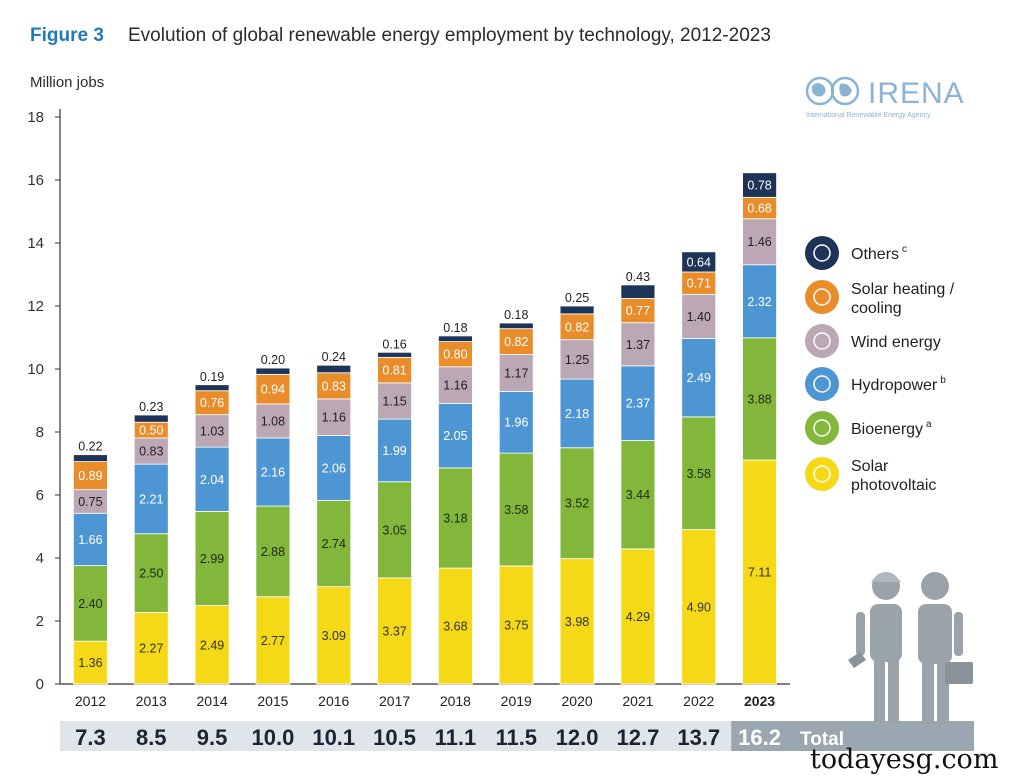 The height and width of the screenshot is (777, 1026). I want to click on bar-stack-2014: 2.49 2.99 2.04 1.03 0.76 0.19, so click(212, 527).